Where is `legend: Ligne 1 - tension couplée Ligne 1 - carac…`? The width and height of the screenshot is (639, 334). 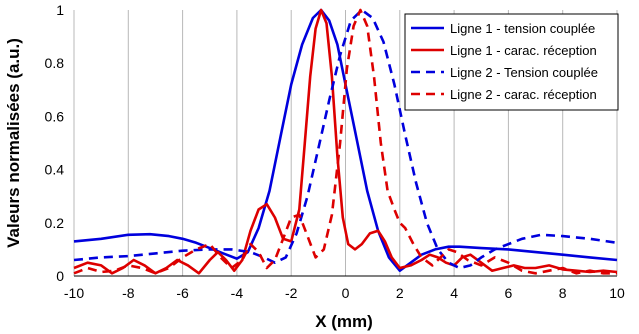 legend: Ligne 1 - tension couplée Ligne 1 - carac… is located at coordinates (511, 62).